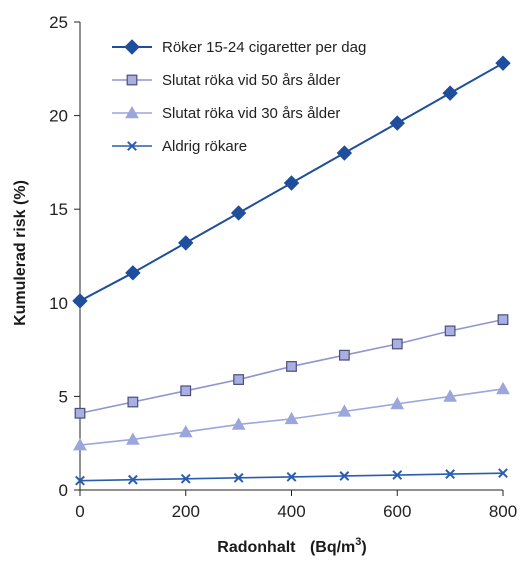 The height and width of the screenshot is (563, 523). I want to click on x-tick-label: 0, so click(79, 511).